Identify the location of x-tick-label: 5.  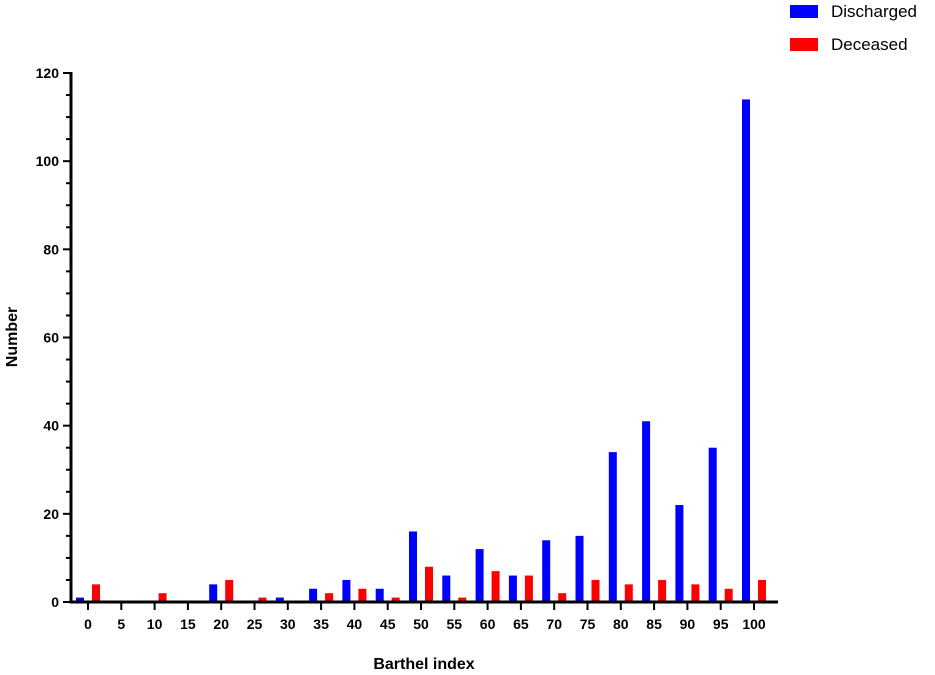
(121, 624).